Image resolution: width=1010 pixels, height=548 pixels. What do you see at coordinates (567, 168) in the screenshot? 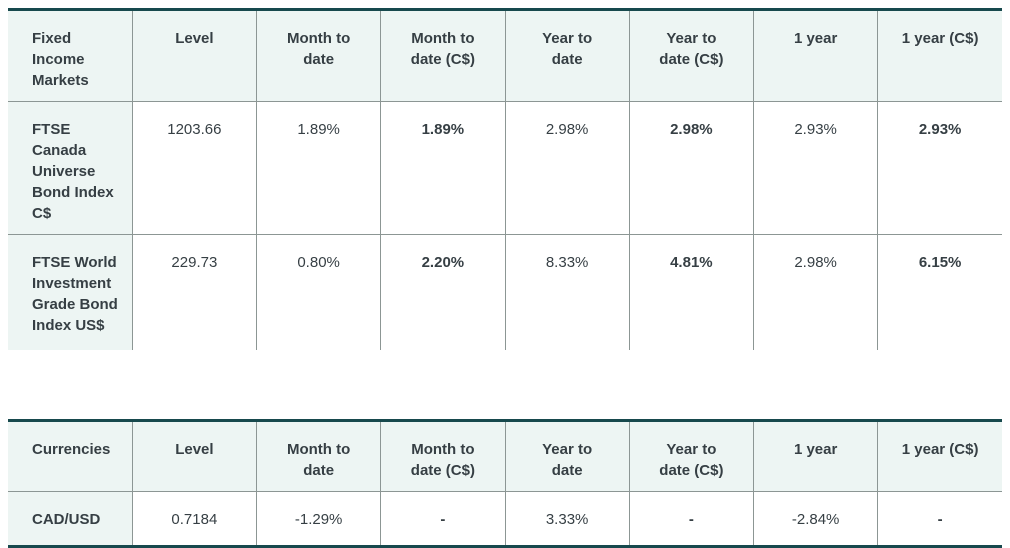
I see `value-cell-ytd: 2.98%` at bounding box center [567, 168].